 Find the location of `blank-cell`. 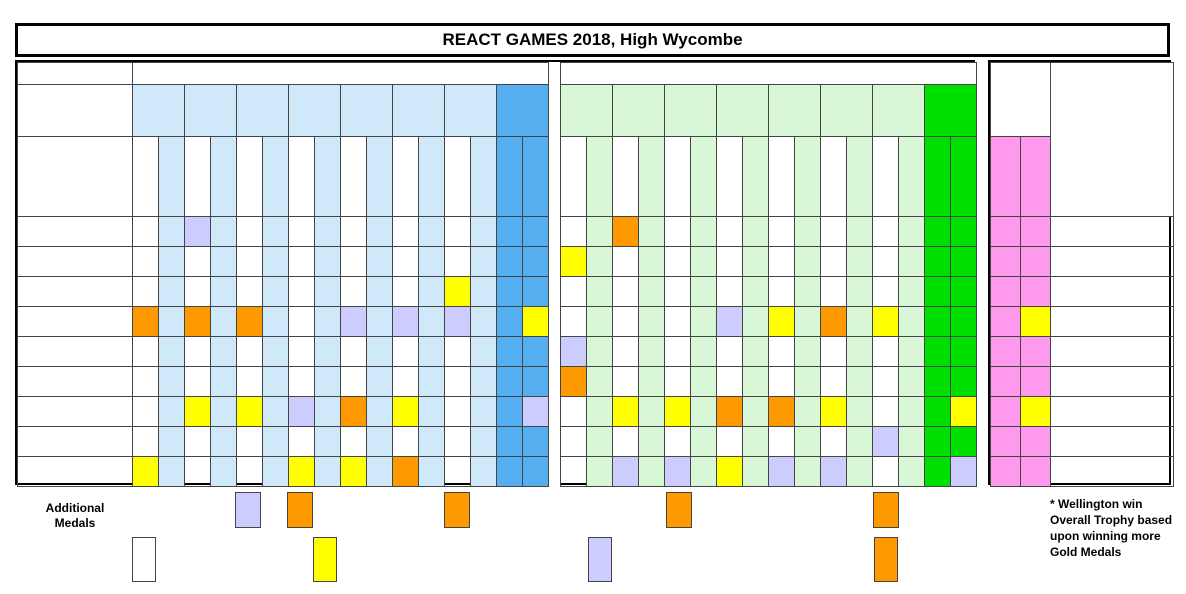

blank-cell is located at coordinates (75, 176).